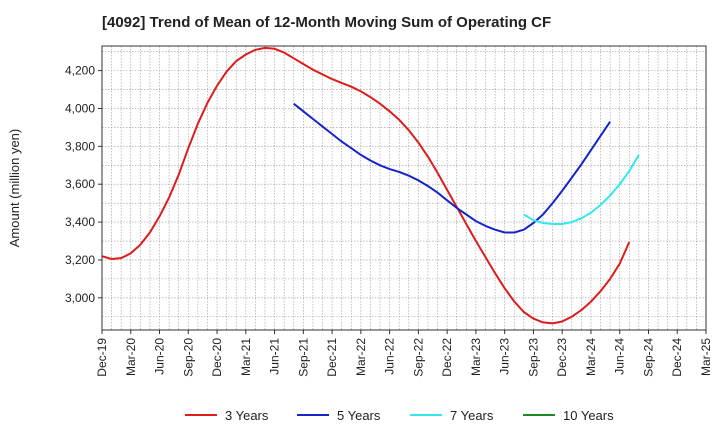  What do you see at coordinates (80, 222) in the screenshot?
I see `y-tick-label: 3,400` at bounding box center [80, 222].